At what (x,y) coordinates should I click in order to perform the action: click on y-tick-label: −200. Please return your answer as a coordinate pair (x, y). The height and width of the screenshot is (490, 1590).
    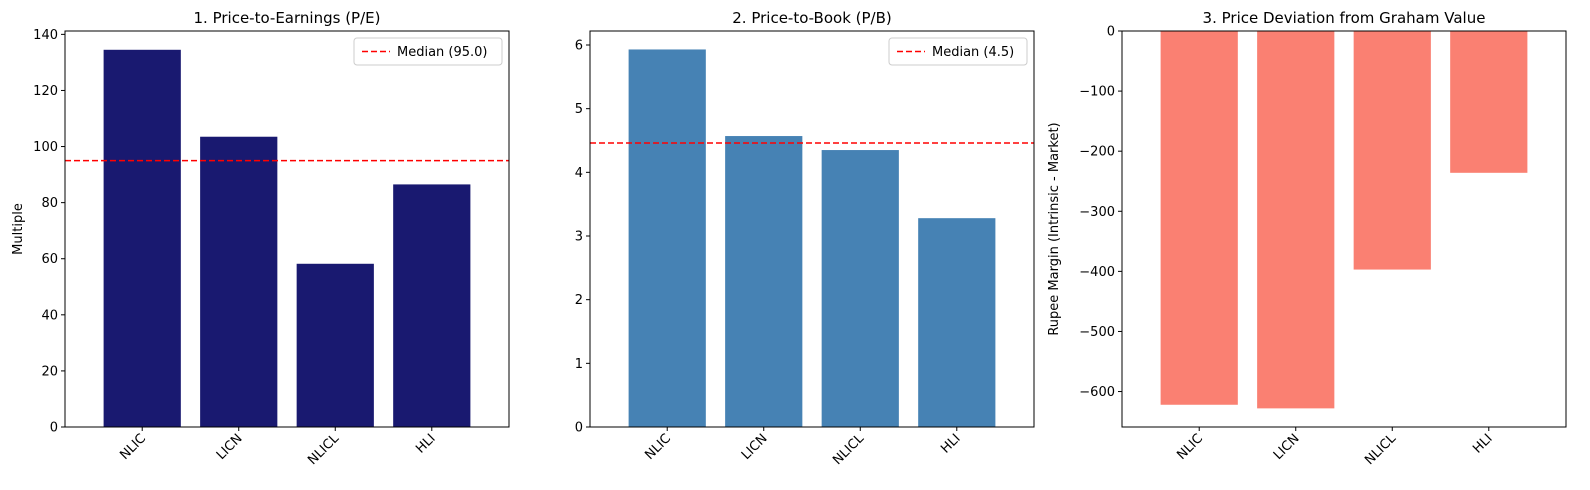
    Looking at the image, I should click on (1097, 152).